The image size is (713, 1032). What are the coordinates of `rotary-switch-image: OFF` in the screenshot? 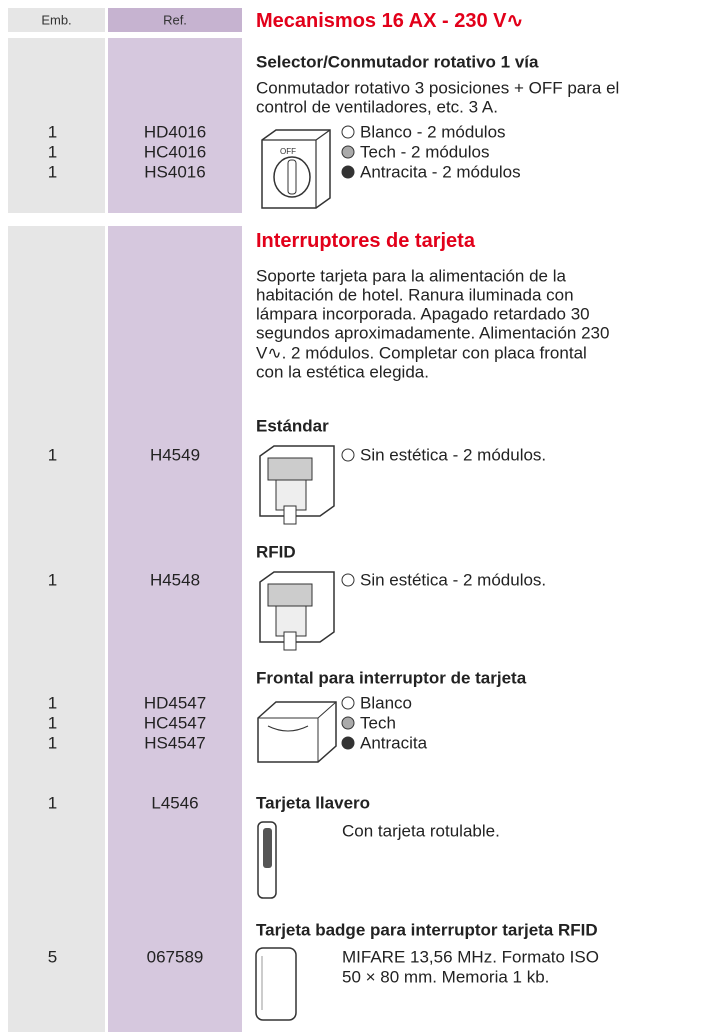 It's located at (296, 169).